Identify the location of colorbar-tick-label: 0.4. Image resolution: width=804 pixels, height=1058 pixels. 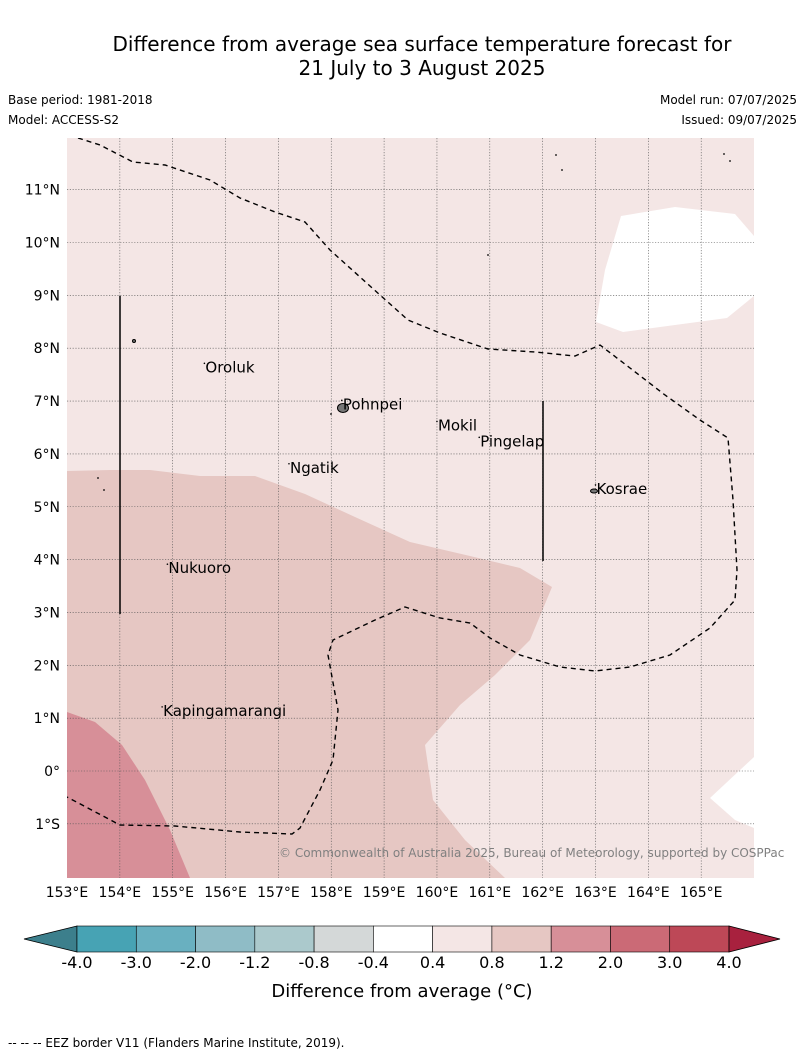
(432, 962).